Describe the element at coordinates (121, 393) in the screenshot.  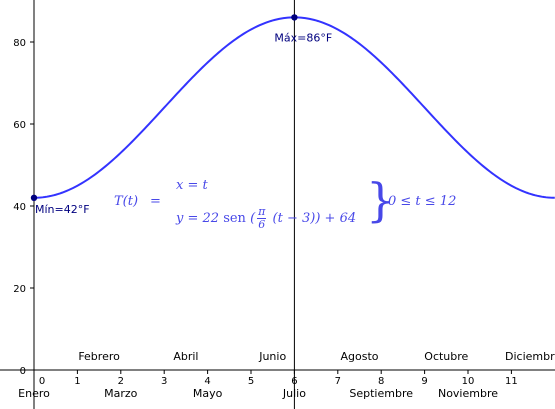
I see `month-label: Marzo` at that location.